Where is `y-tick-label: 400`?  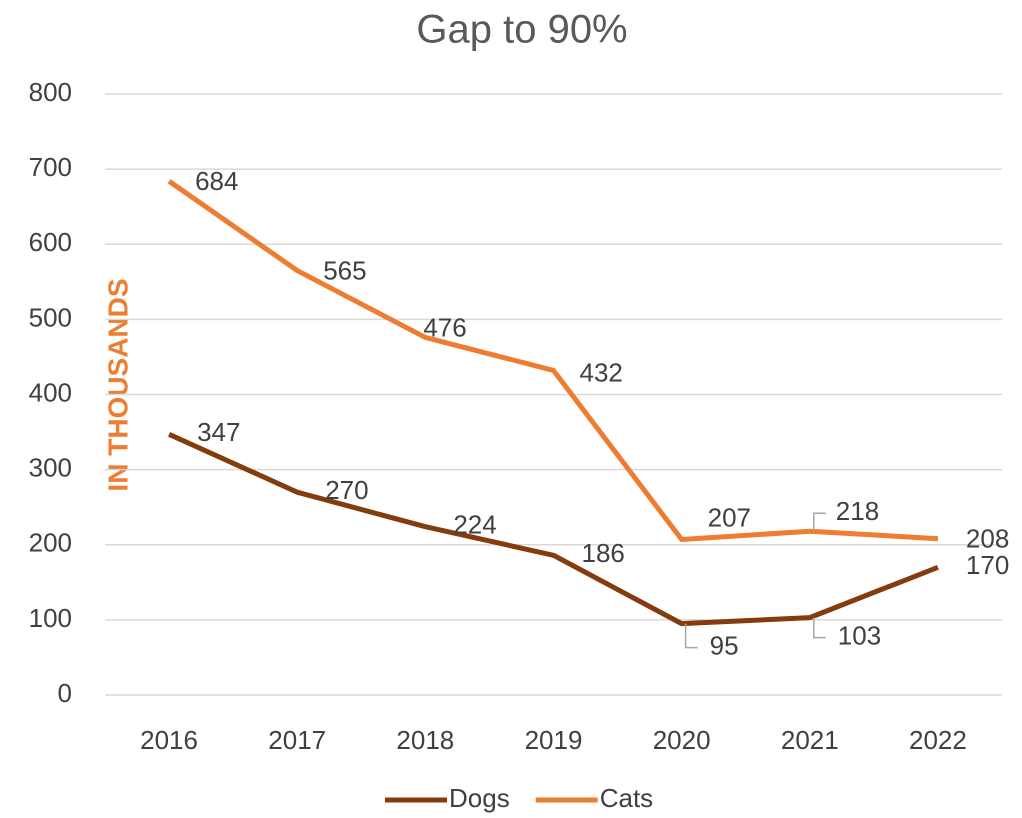 y-tick-label: 400 is located at coordinates (50, 392).